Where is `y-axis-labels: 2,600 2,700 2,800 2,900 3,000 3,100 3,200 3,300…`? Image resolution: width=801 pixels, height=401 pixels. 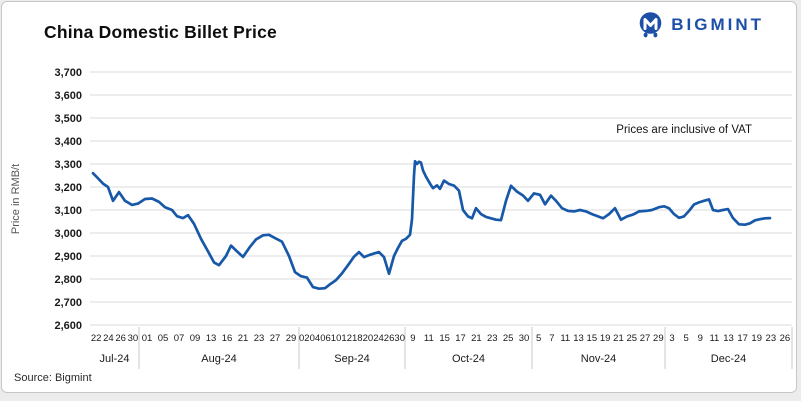 y-axis-labels: 2,600 2,700 2,800 2,900 3,000 3,100 3,200 3,300… is located at coordinates (68, 199).